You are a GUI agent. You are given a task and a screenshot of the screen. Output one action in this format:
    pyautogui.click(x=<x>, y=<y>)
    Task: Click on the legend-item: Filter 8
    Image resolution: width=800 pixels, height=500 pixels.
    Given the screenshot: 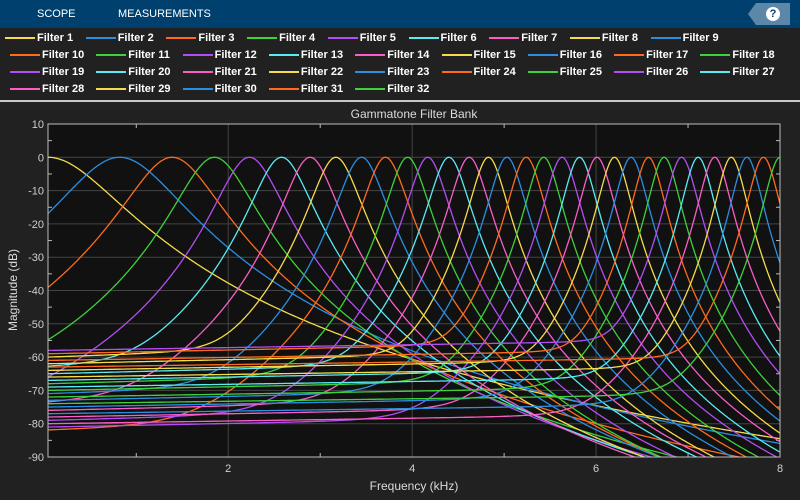 What is the action you would take?
    pyautogui.click(x=603, y=38)
    